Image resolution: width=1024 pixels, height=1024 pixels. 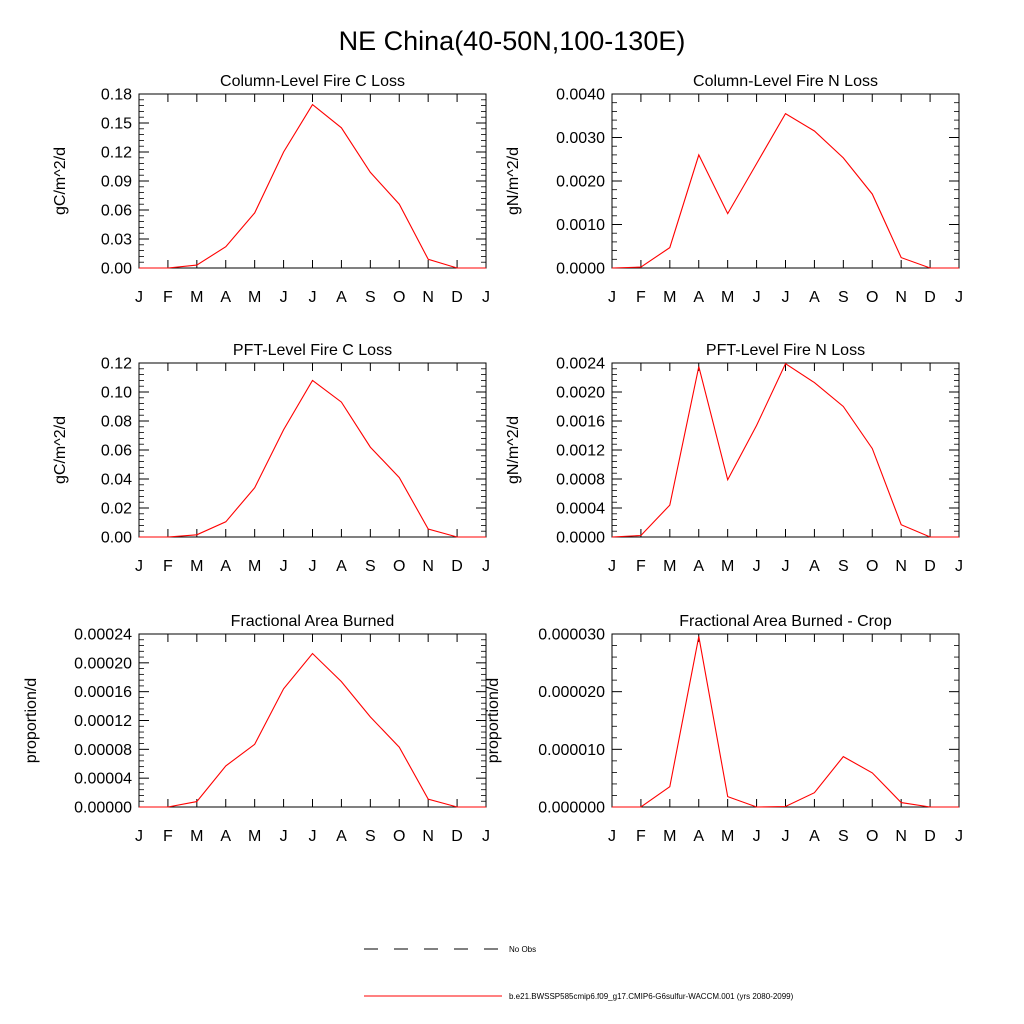 What do you see at coordinates (580, 480) in the screenshot?
I see `y-tick-label: 0.0008` at bounding box center [580, 480].